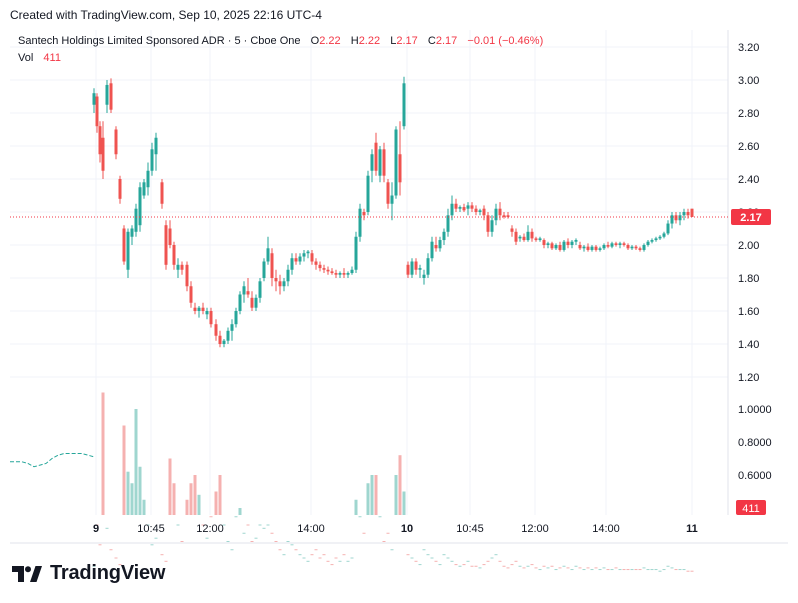 Image resolution: width=798 pixels, height=603 pixels. I want to click on volume-tick-label: 0.6000, so click(755, 476).